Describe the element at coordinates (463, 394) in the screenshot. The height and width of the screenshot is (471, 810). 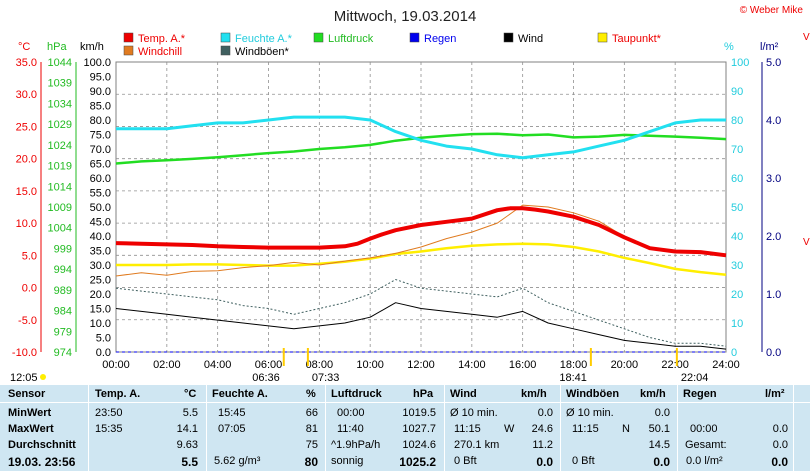
I see `header-wind: Wind` at that location.